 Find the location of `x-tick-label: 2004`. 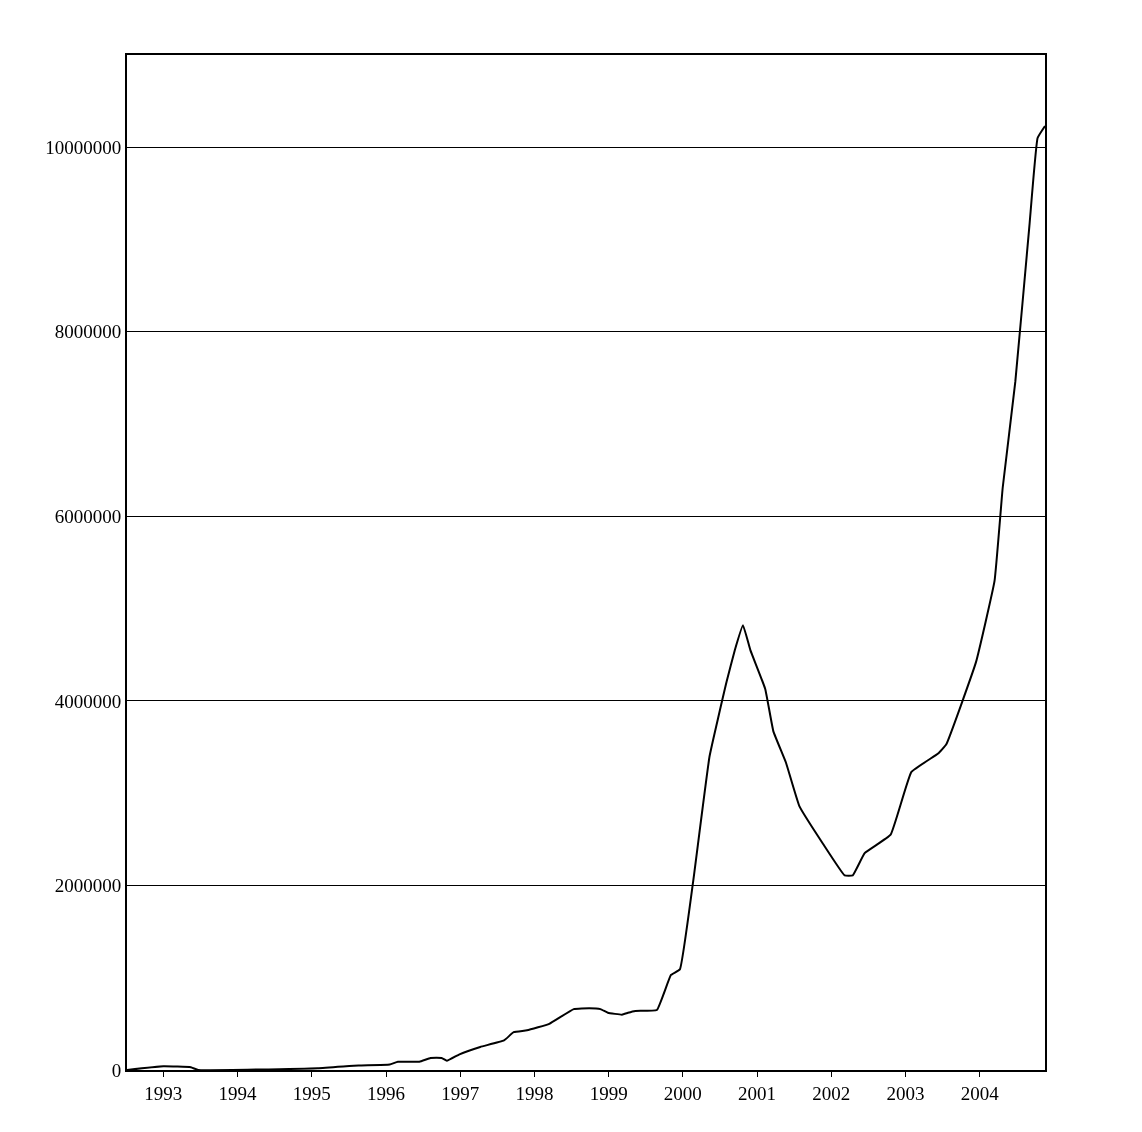

x-tick-label: 2004 is located at coordinates (980, 1093).